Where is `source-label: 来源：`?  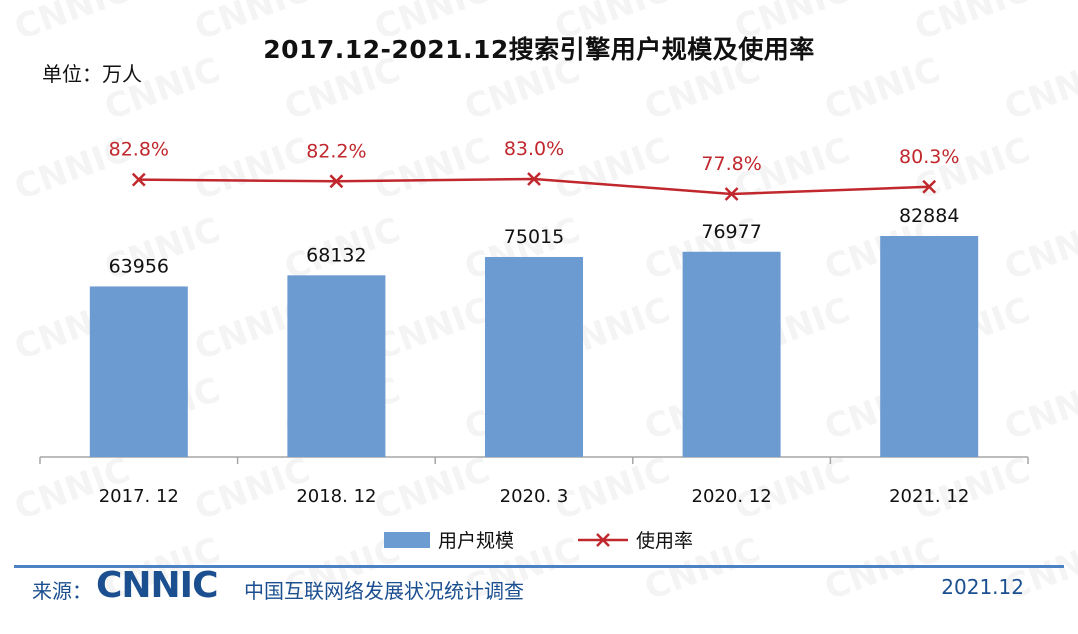 source-label: 来源： is located at coordinates (62, 591).